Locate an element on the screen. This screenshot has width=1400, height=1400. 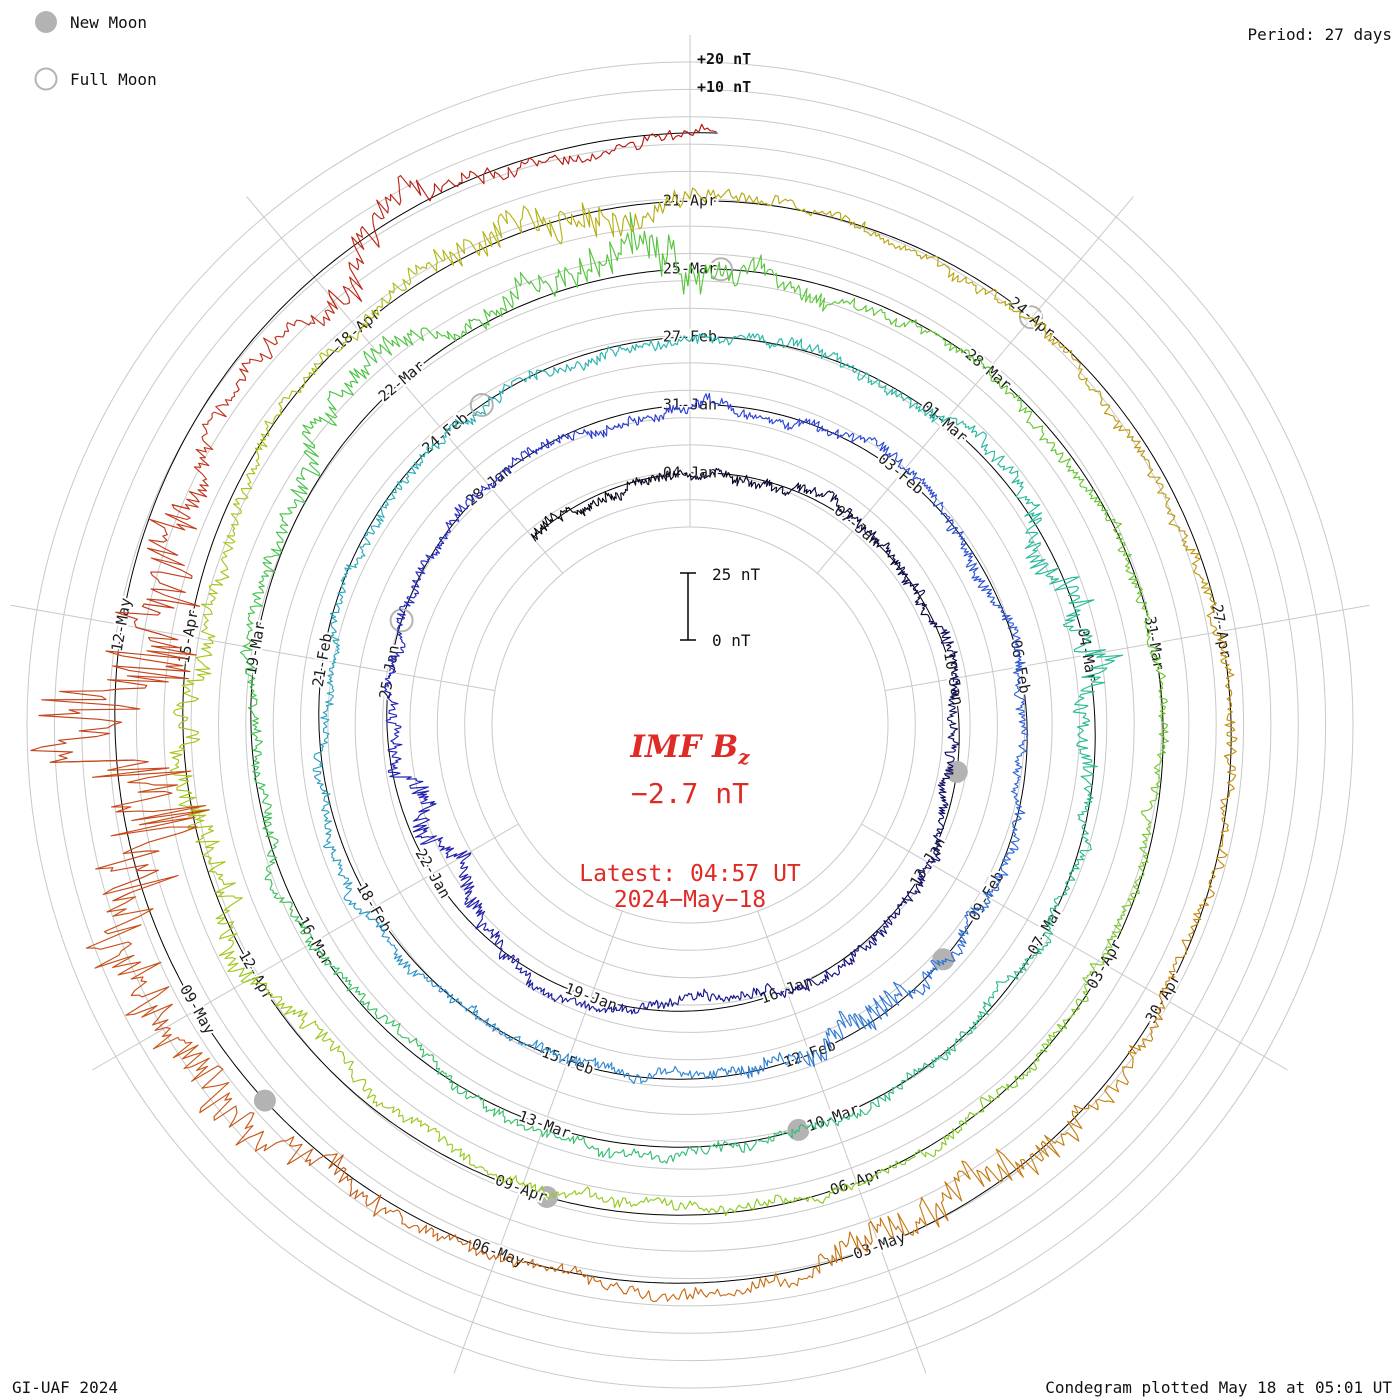
period-label: Period: 27 days is located at coordinates (1320, 34).